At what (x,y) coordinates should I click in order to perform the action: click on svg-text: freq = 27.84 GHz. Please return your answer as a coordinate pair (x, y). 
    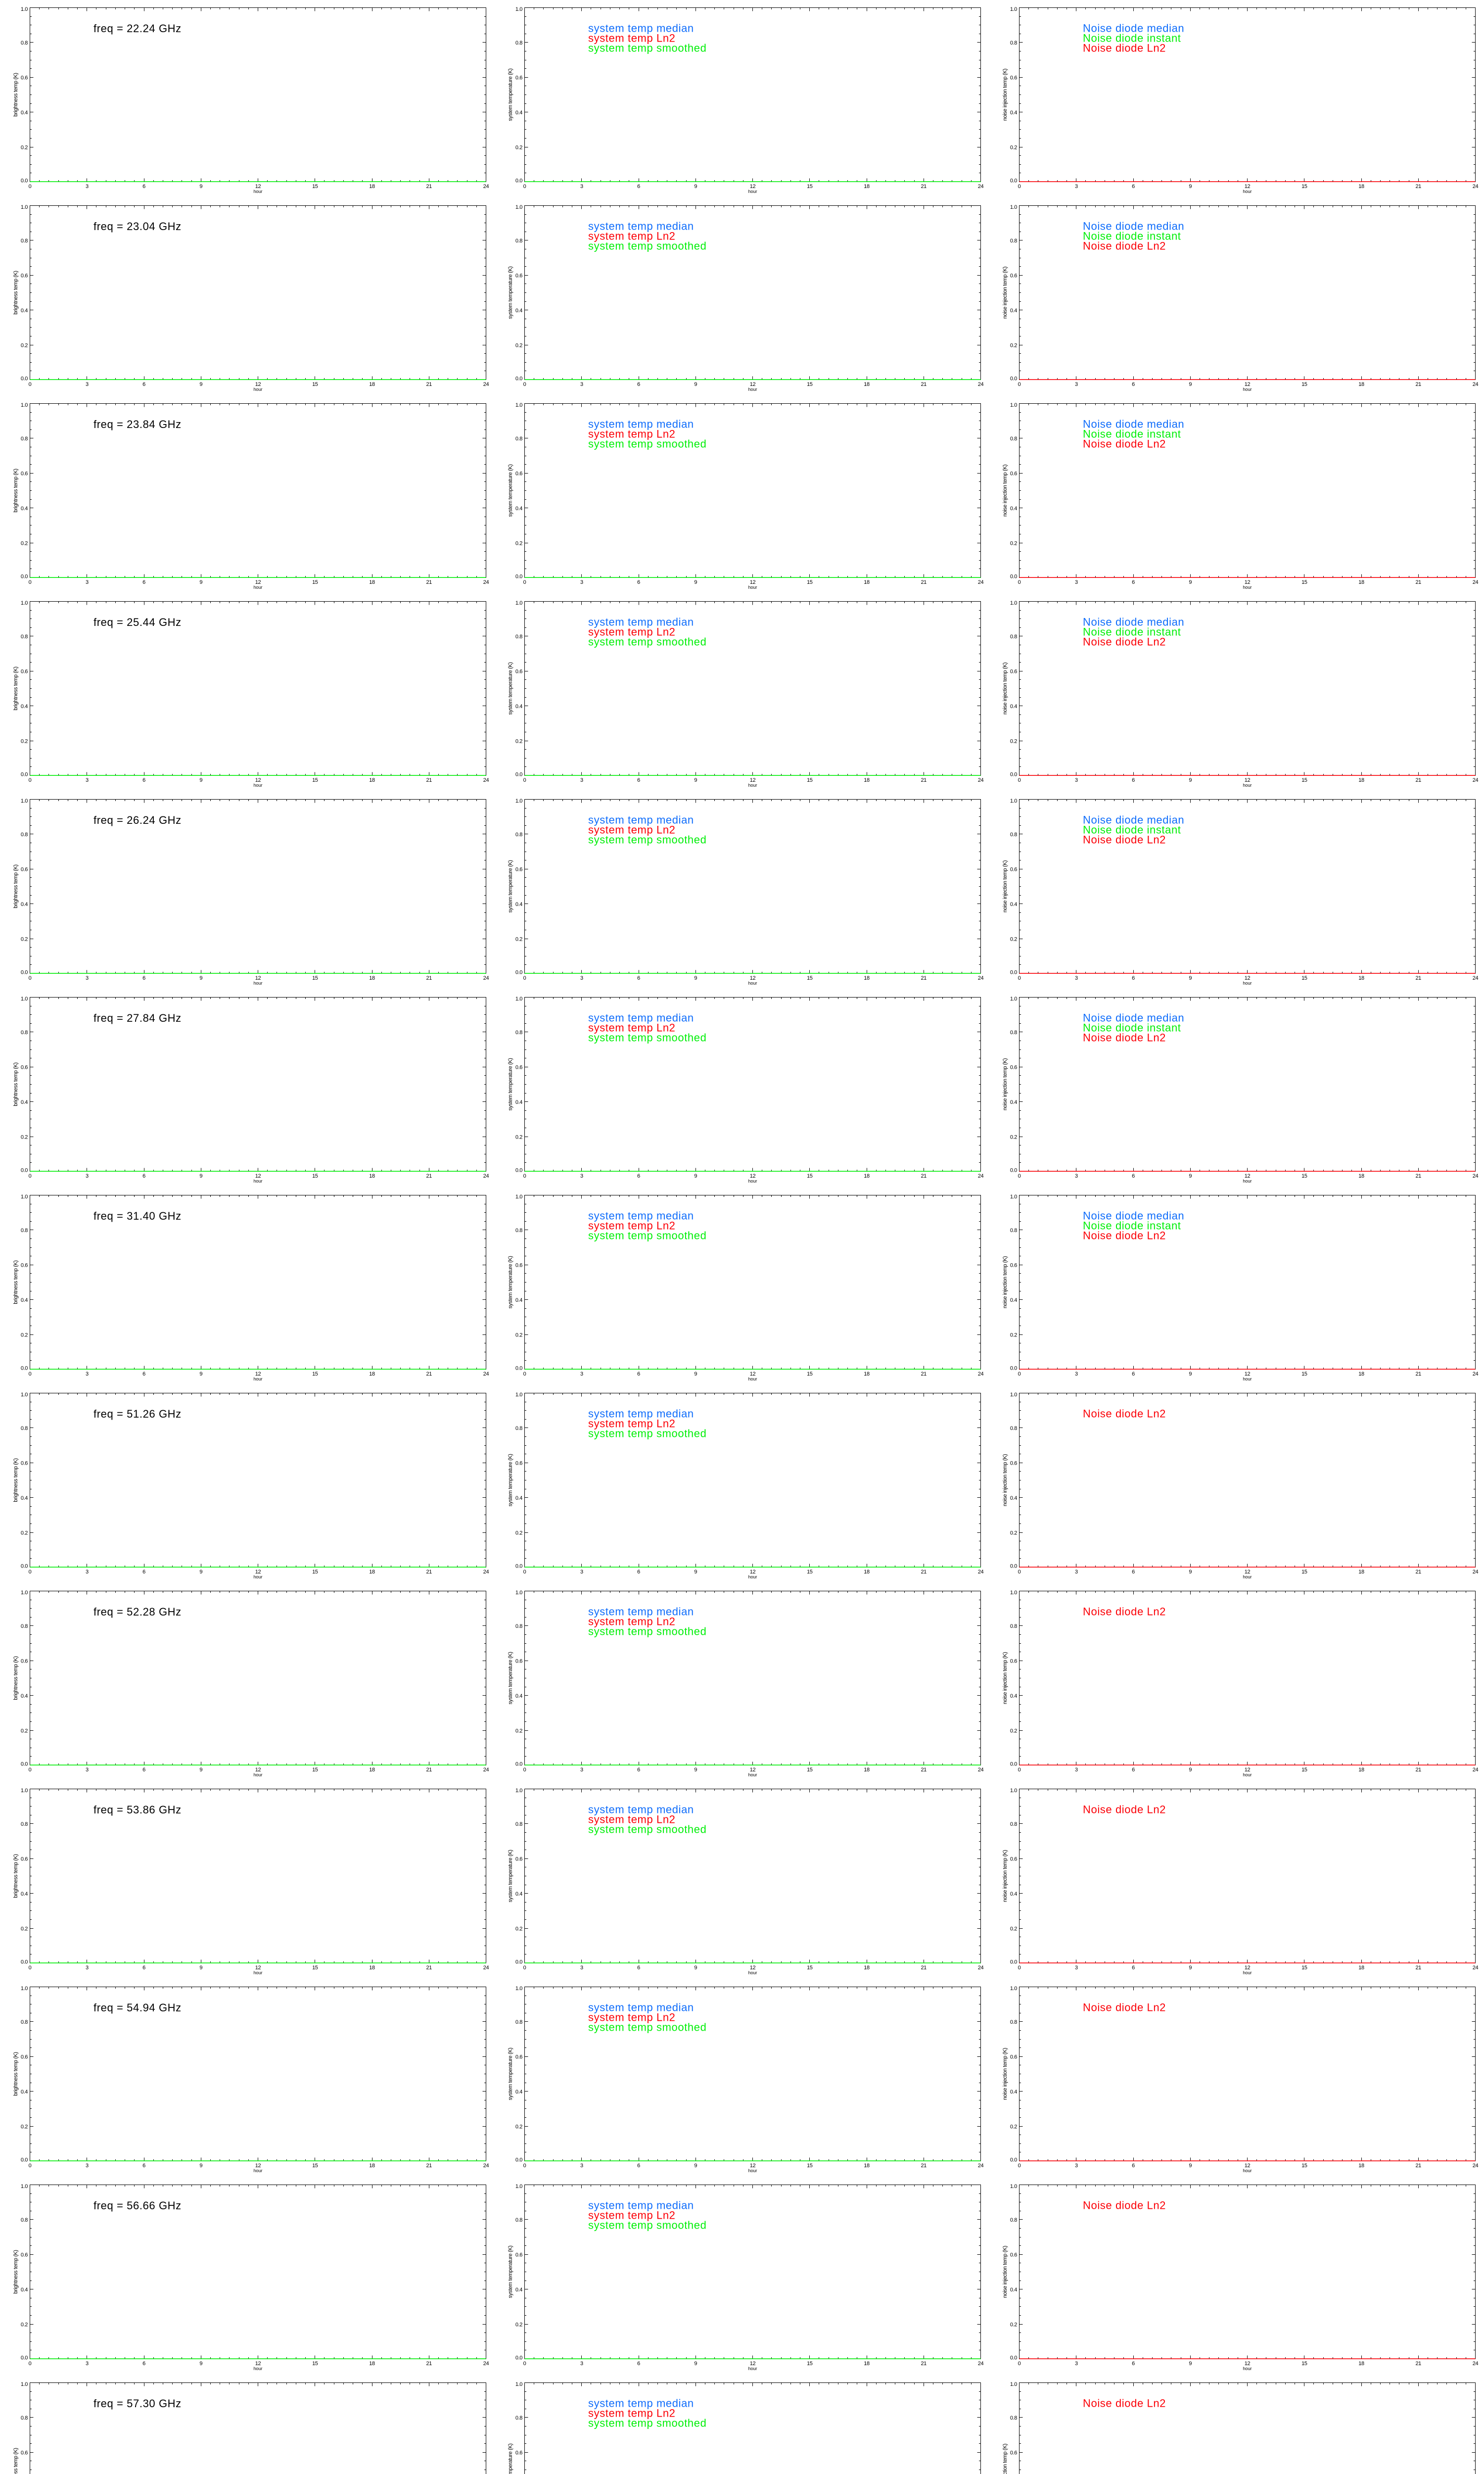
    Looking at the image, I should click on (137, 1018).